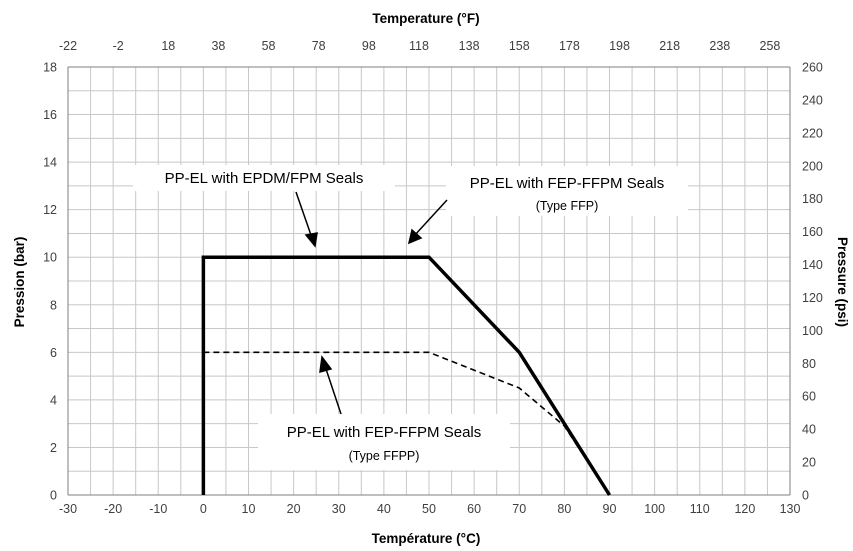 This screenshot has height=551, width=853. What do you see at coordinates (812, 199) in the screenshot?
I see `y2-tick-label: 180` at bounding box center [812, 199].